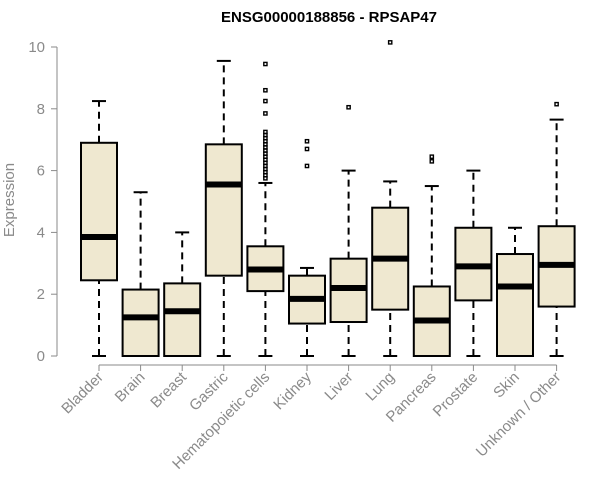  Describe the element at coordinates (41, 294) in the screenshot. I see `y-tick-label: 2` at that location.